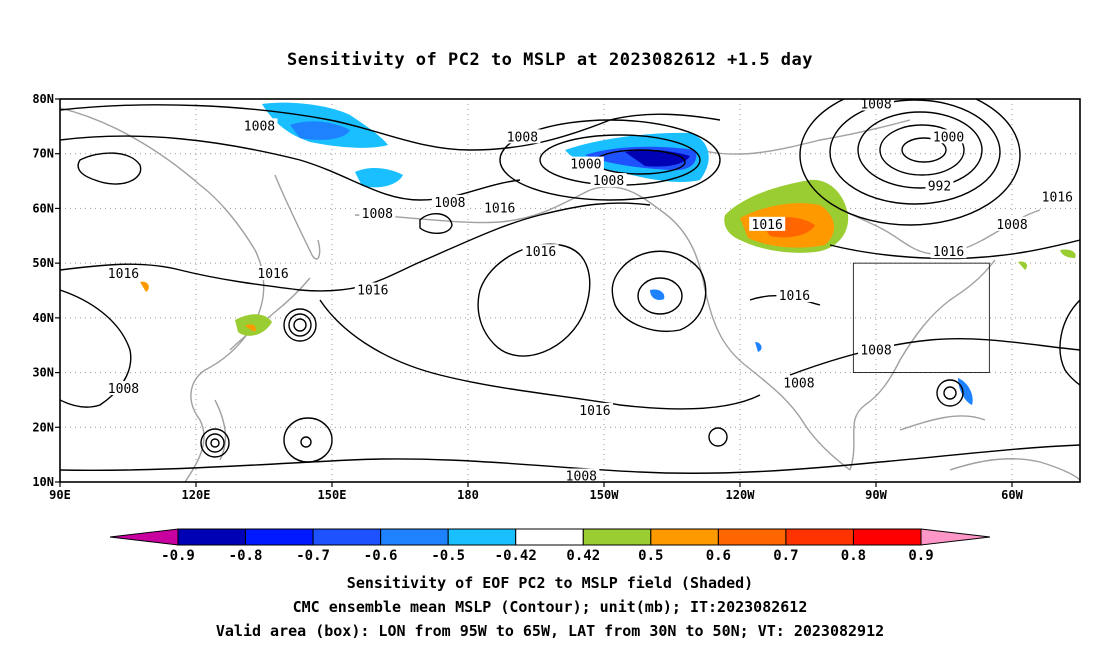 The width and height of the screenshot is (1100, 650). What do you see at coordinates (468, 495) in the screenshot?
I see `lon-tick-label: 180` at bounding box center [468, 495].